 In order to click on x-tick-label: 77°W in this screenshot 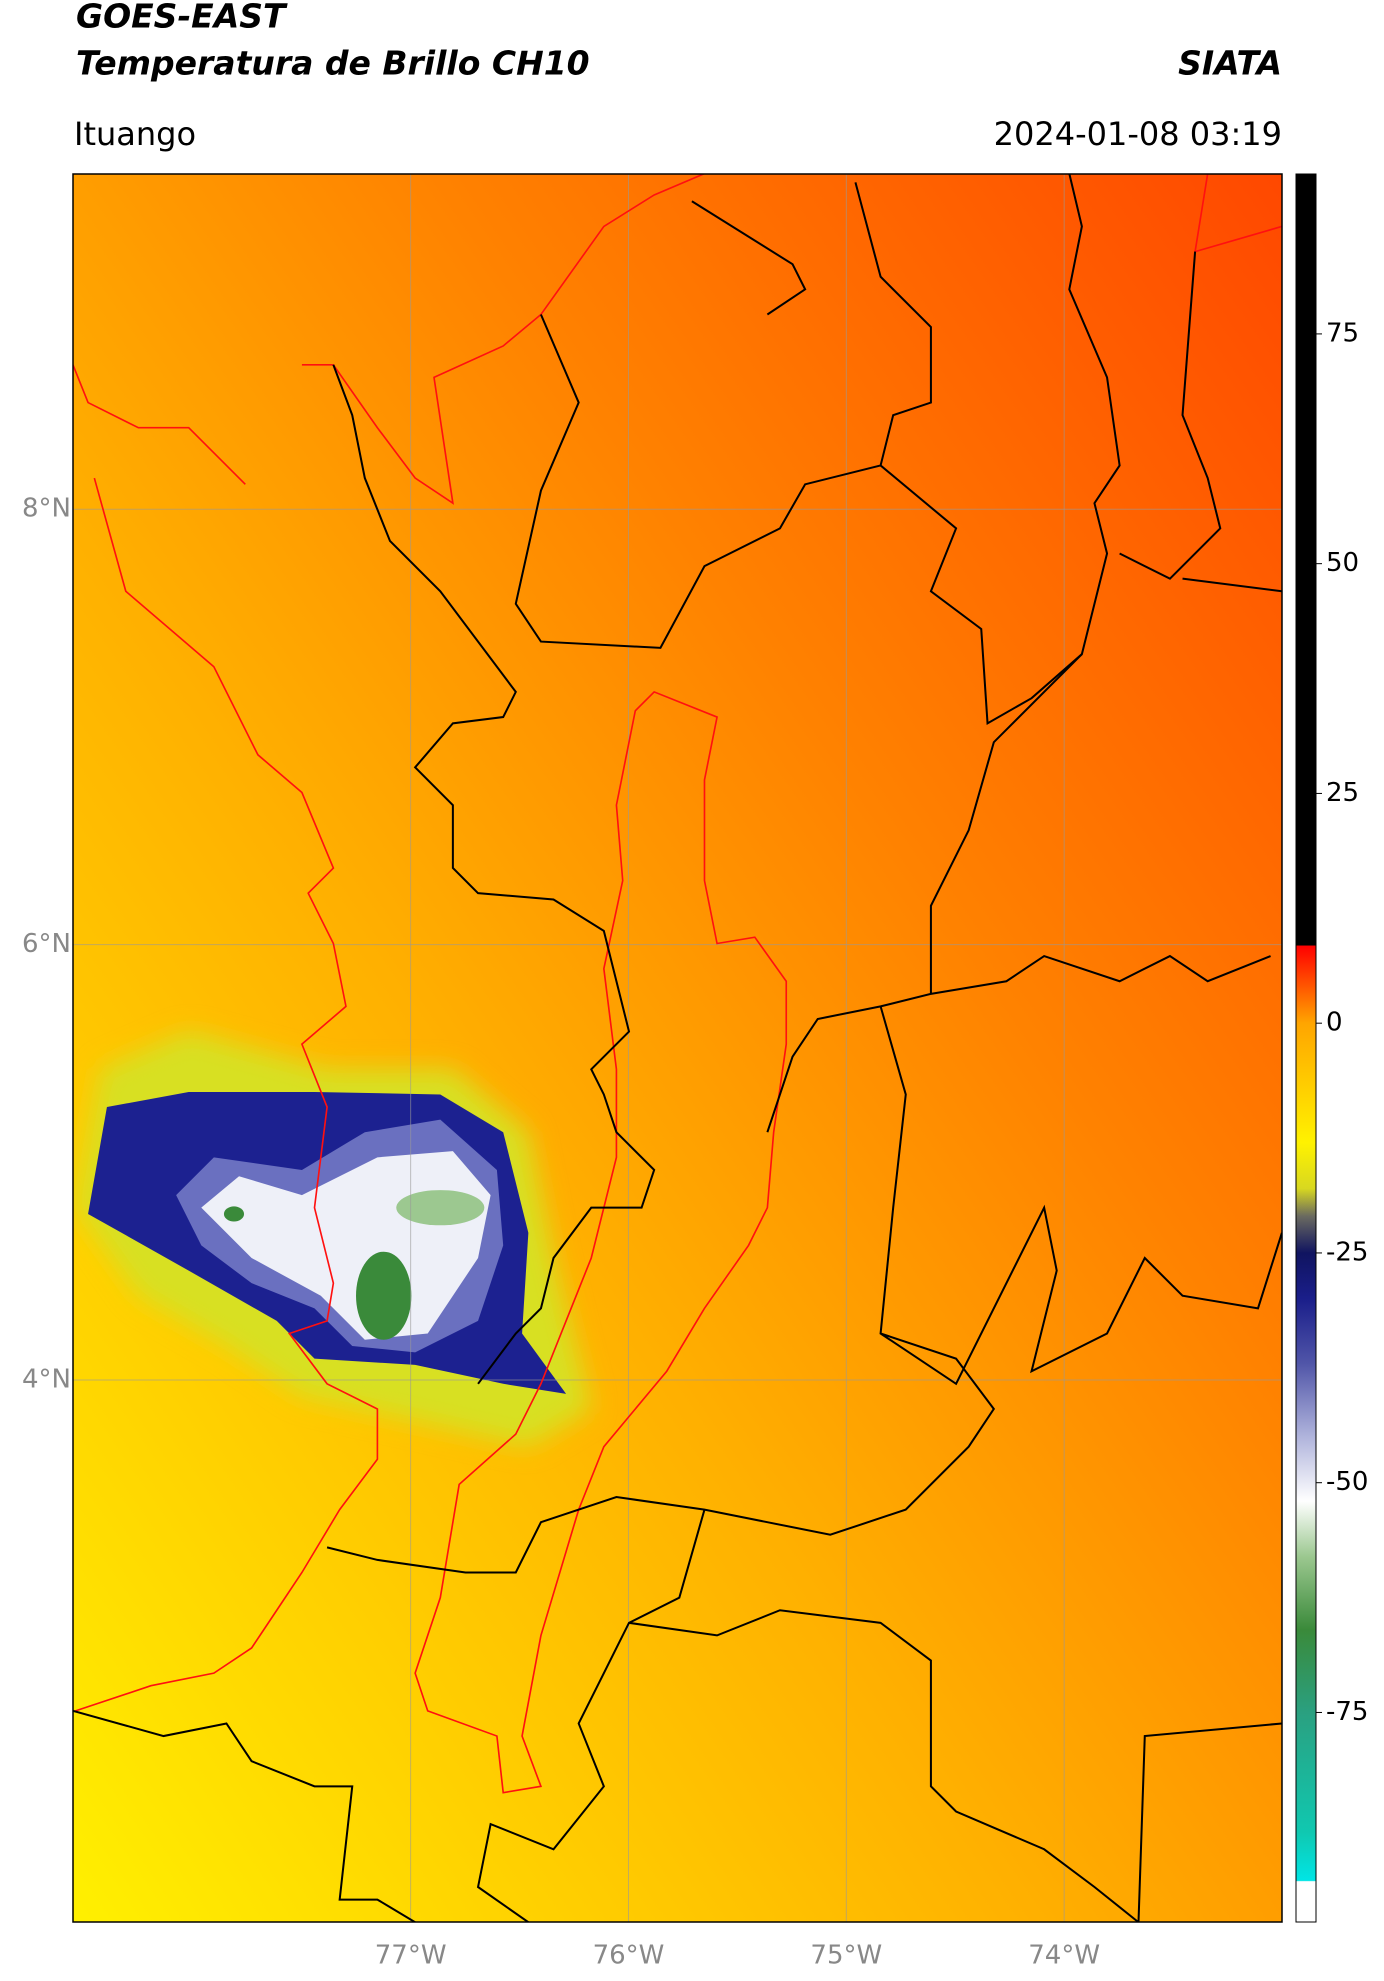, I will do `click(411, 1956)`.